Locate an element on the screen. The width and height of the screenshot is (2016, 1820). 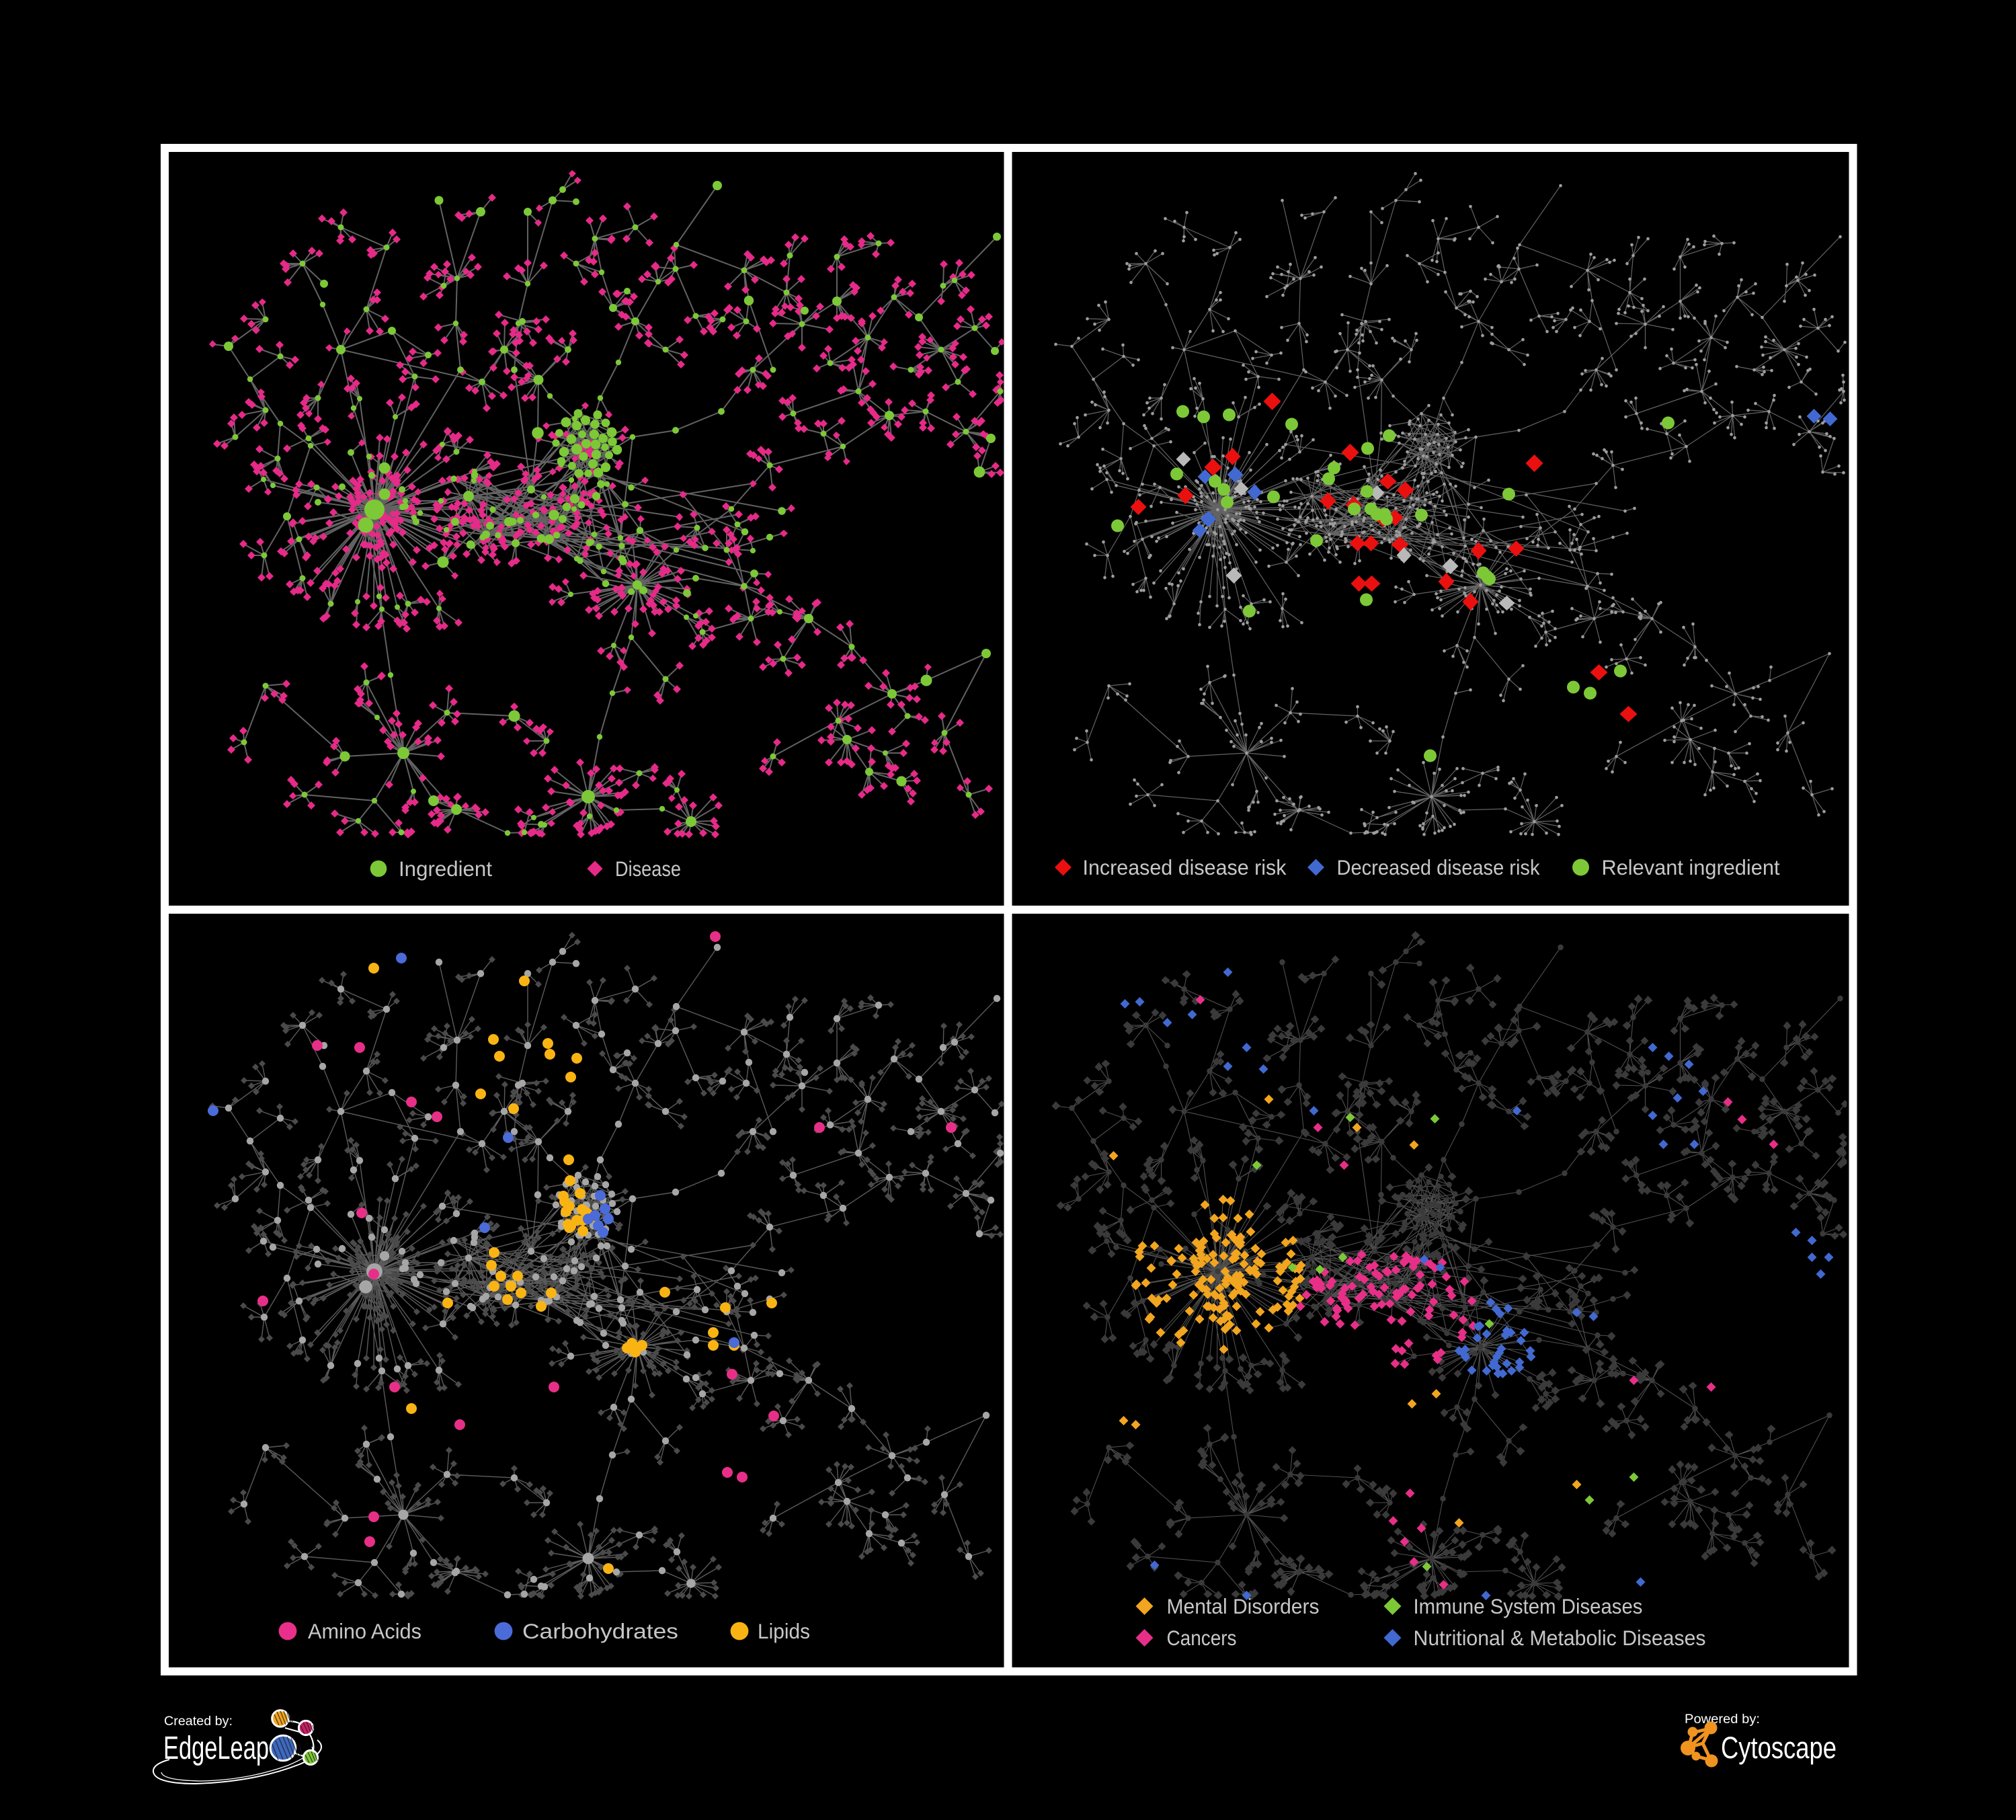
svg-text:Nutritional & Metabolic Diseas: Nutritional & Metabolic Diseases is located at coordinates (1560, 1638).